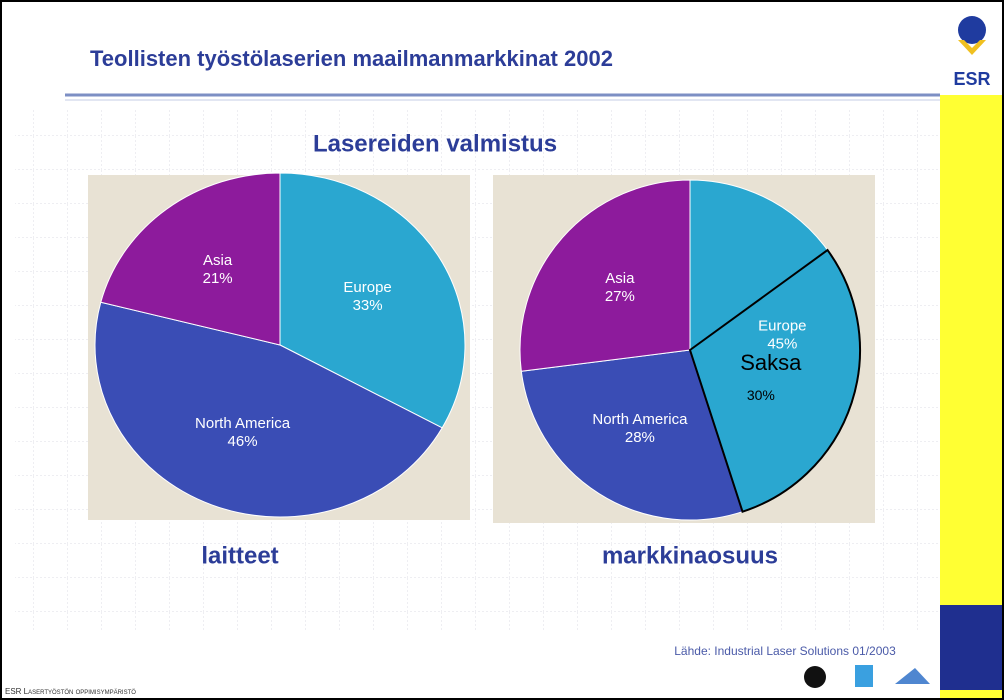 This screenshot has height=700, width=1004. I want to click on pie-caption: laitteet, so click(239, 555).